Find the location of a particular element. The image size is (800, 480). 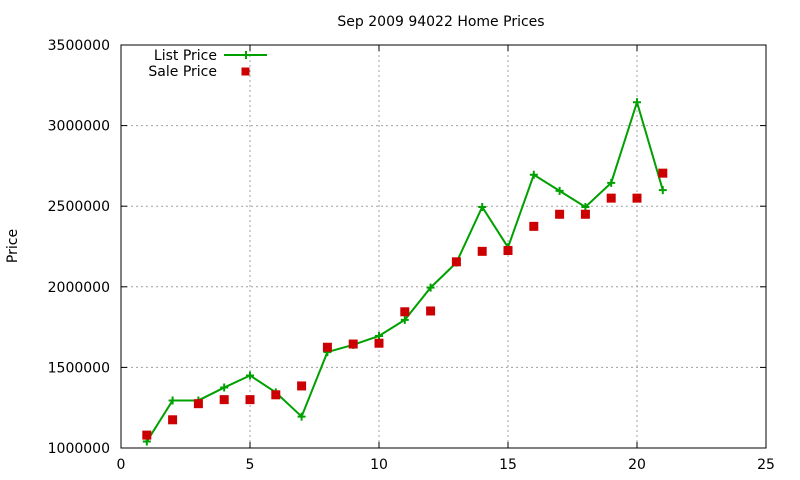

chart-title: Sep 2009 94022 Home Prices is located at coordinates (440, 22).